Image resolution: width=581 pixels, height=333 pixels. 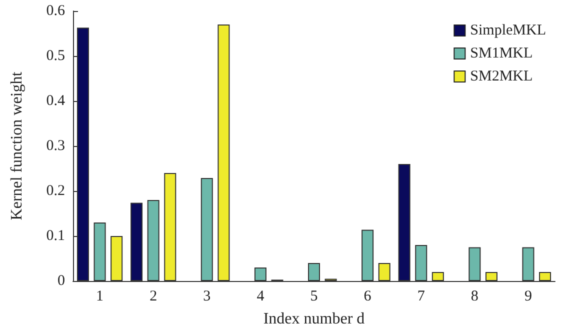 I want to click on x-tick-label: 5, so click(x=314, y=296).